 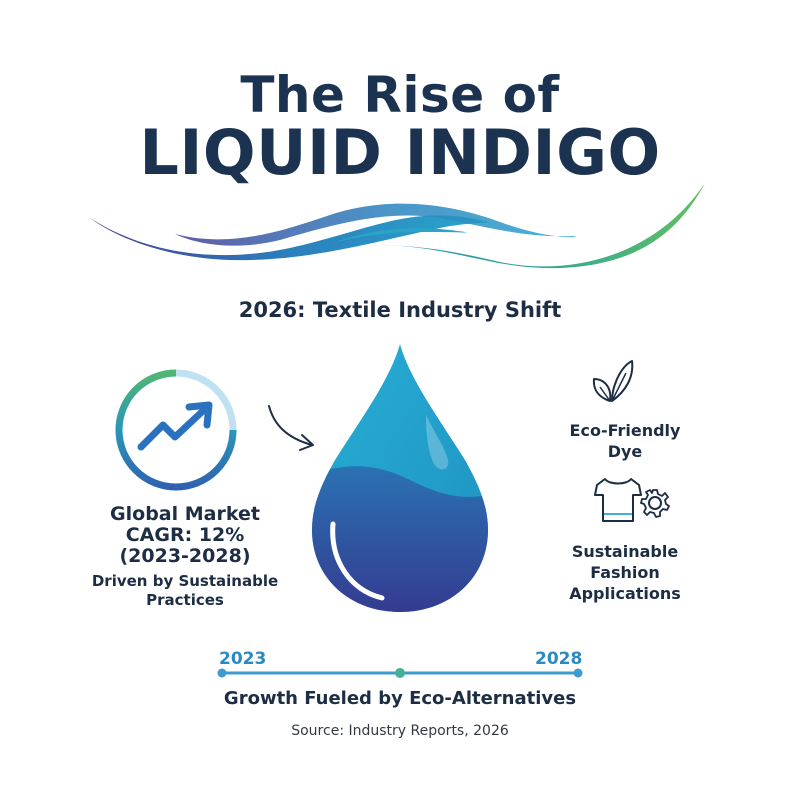 I want to click on note-line-1: Driven by Sustainable, so click(x=185, y=581).